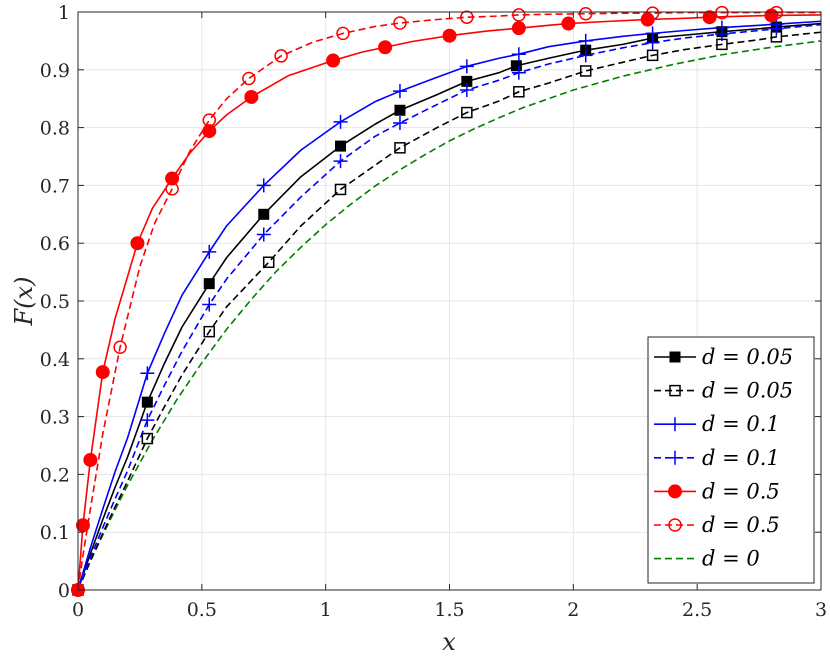 This screenshot has width=830, height=656. I want to click on y-tick-label: 0.3, so click(55, 418).